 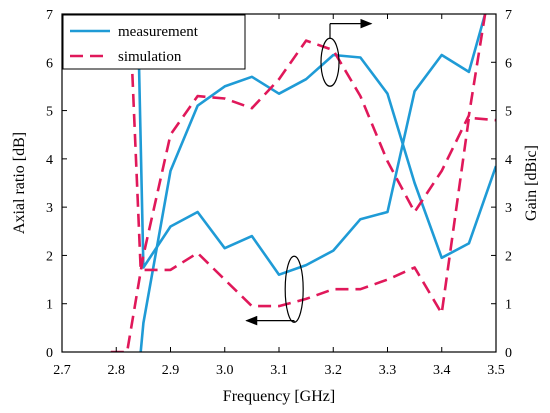 What do you see at coordinates (49, 208) in the screenshot?
I see `left-y-tick-label: 3` at bounding box center [49, 208].